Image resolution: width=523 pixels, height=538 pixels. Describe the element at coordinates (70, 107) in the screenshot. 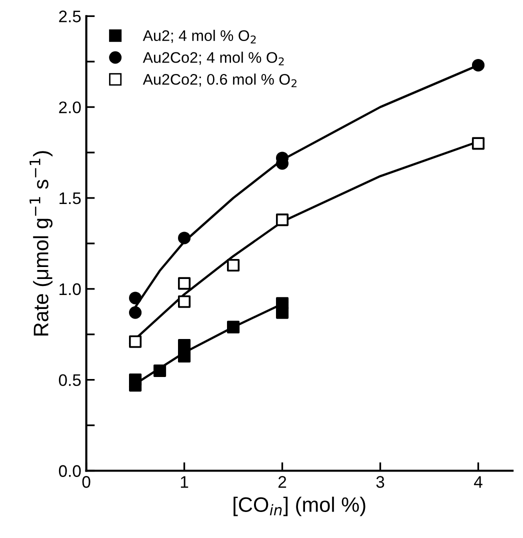

I see `y-tick-label: 2.0` at that location.